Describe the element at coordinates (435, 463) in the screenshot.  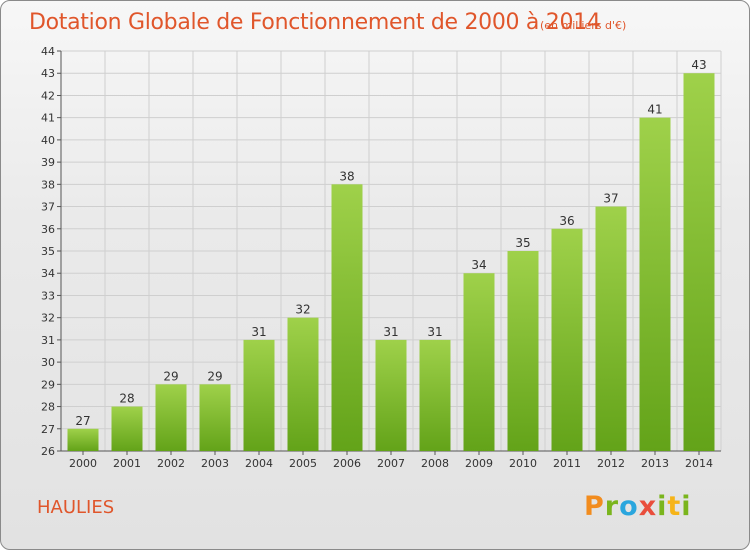
I see `x-tick-label: 2008` at that location.